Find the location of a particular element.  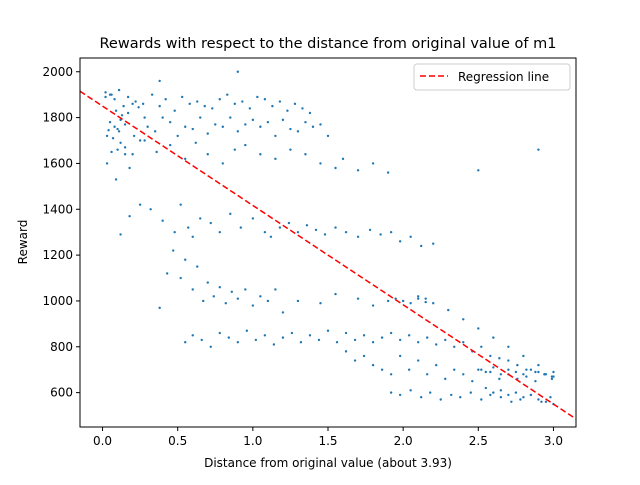

y-axis-label: Reward is located at coordinates (23, 242).